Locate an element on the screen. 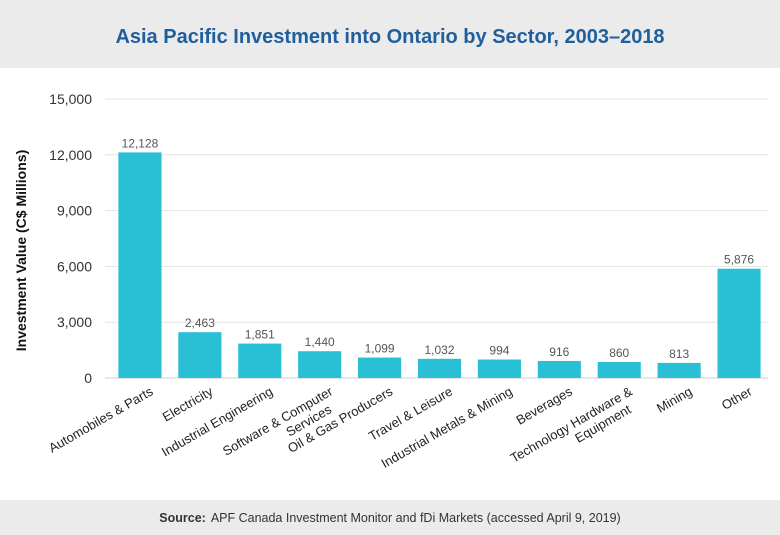 Image resolution: width=780 pixels, height=535 pixels. x-tick-label: Mining is located at coordinates (674, 400).